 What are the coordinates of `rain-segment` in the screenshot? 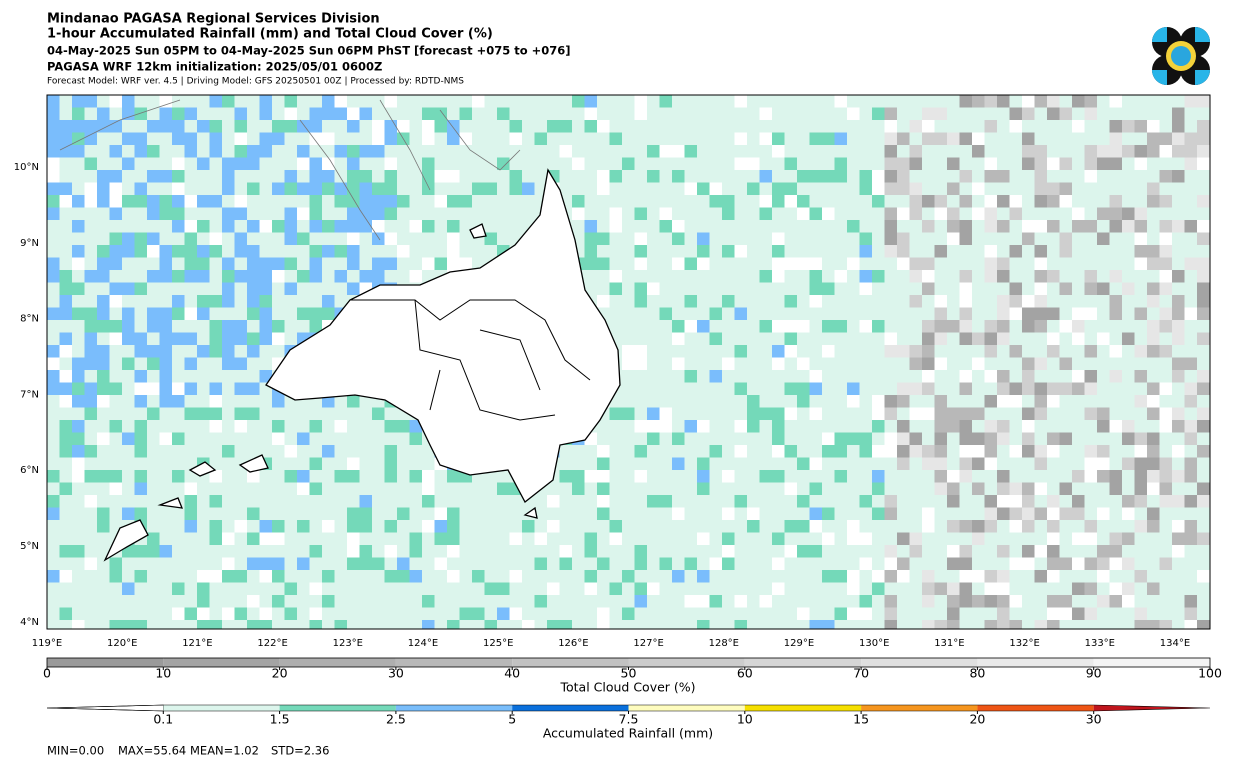 It's located at (337, 708).